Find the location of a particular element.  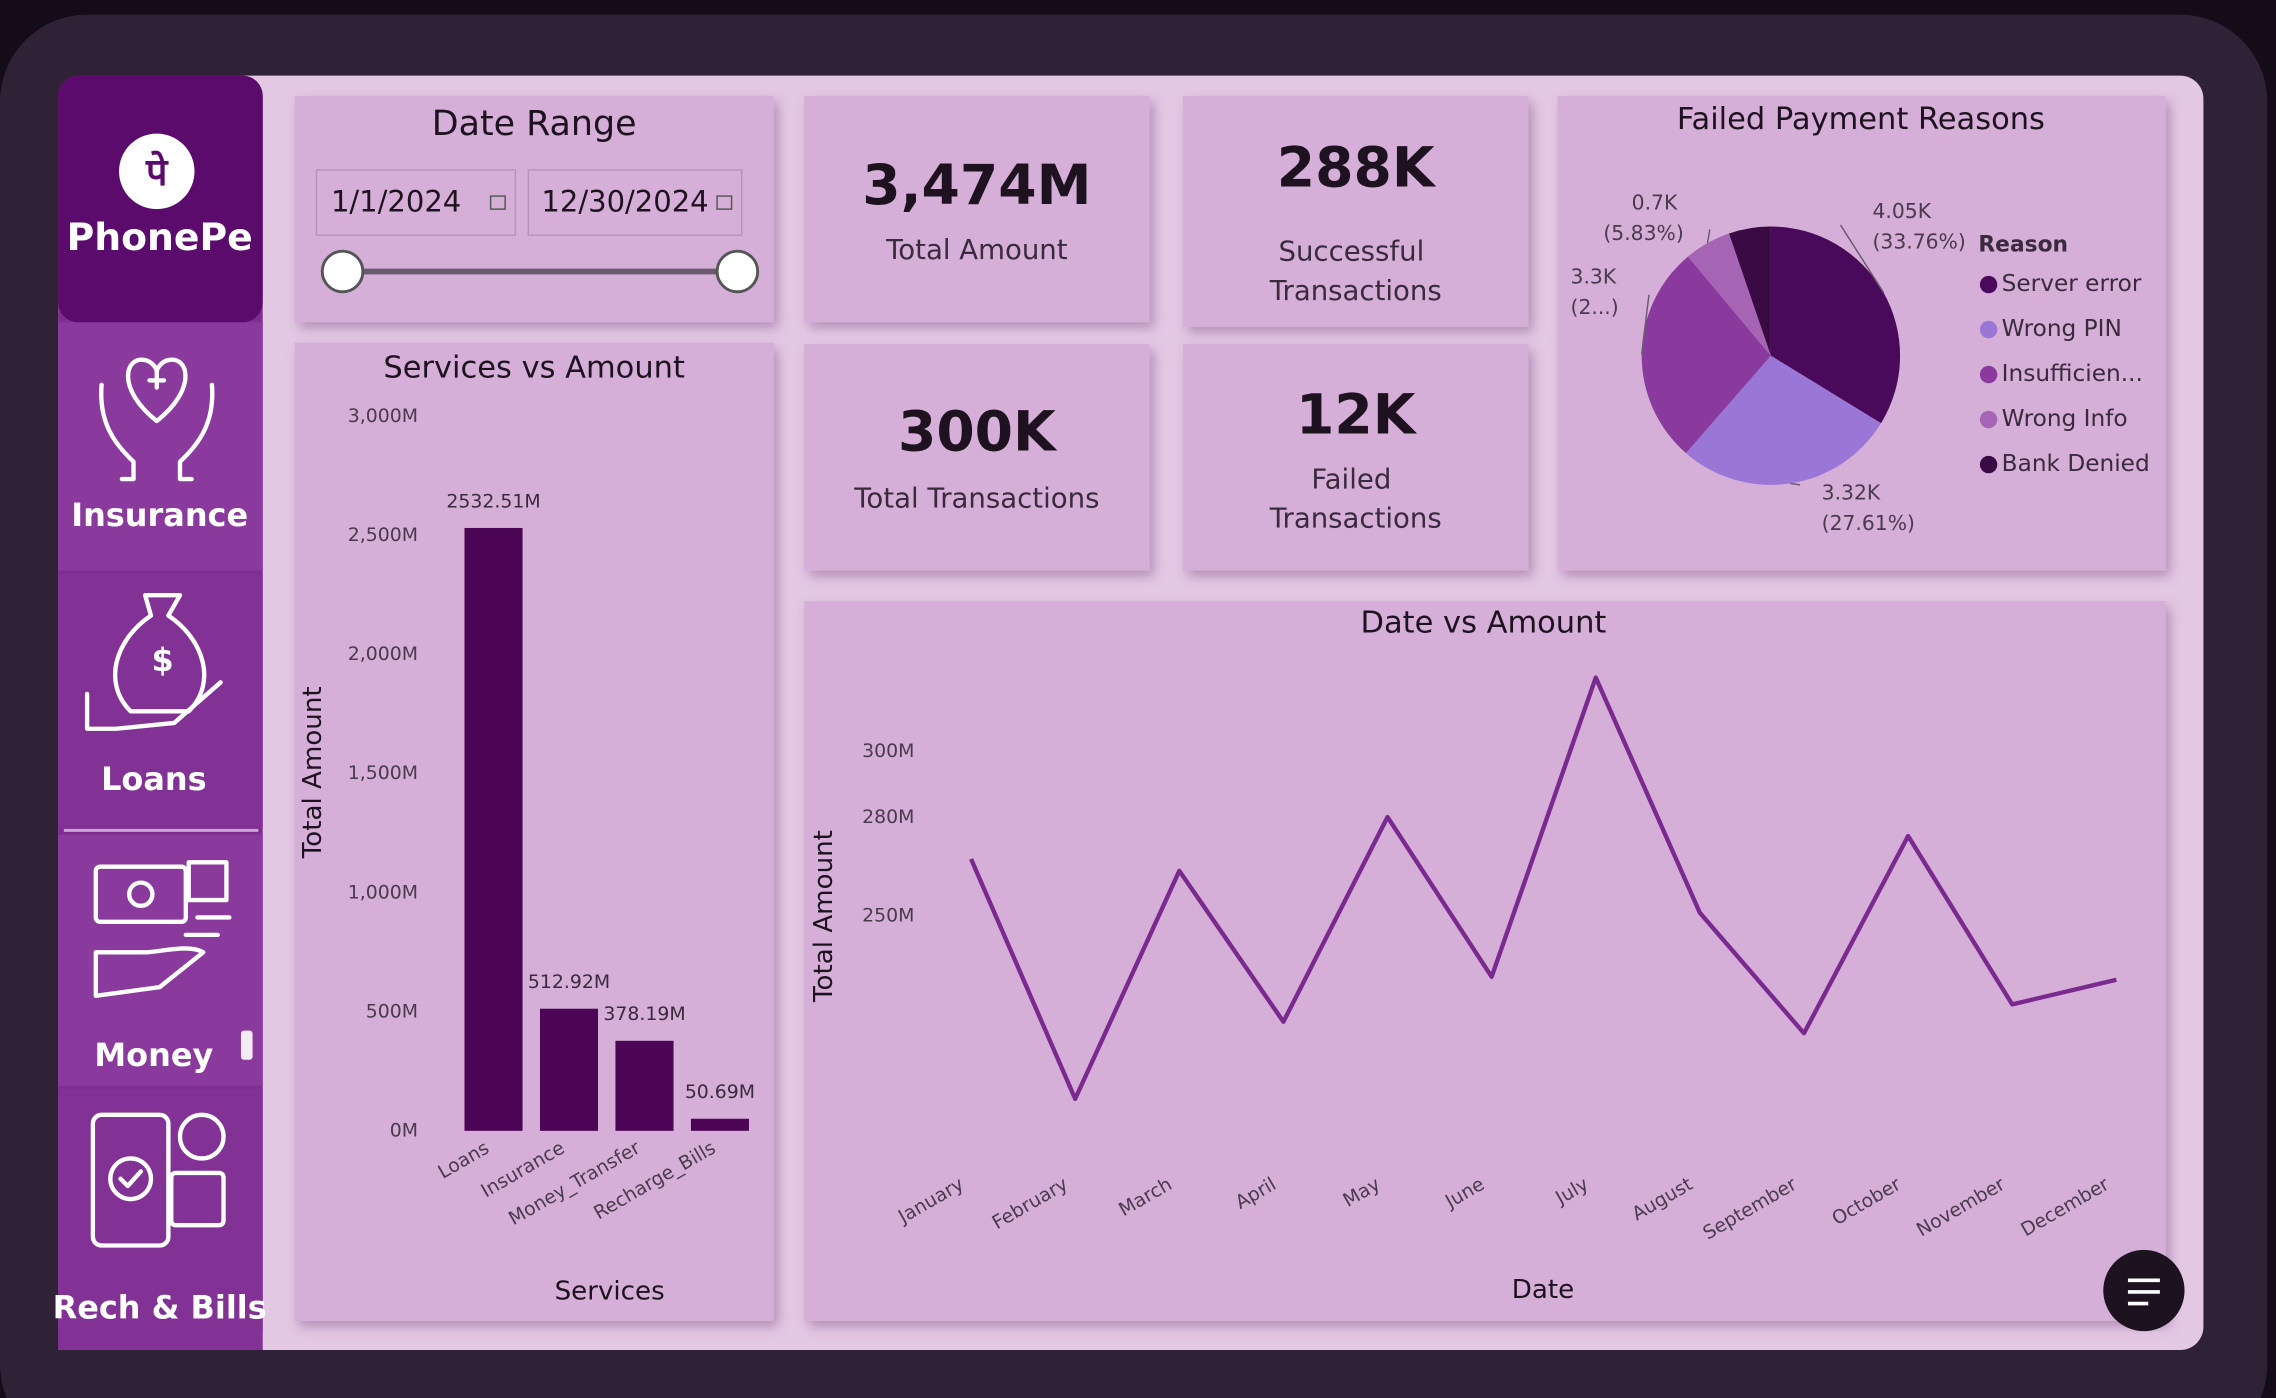

start-date: 1/1/2024 is located at coordinates (396, 201).